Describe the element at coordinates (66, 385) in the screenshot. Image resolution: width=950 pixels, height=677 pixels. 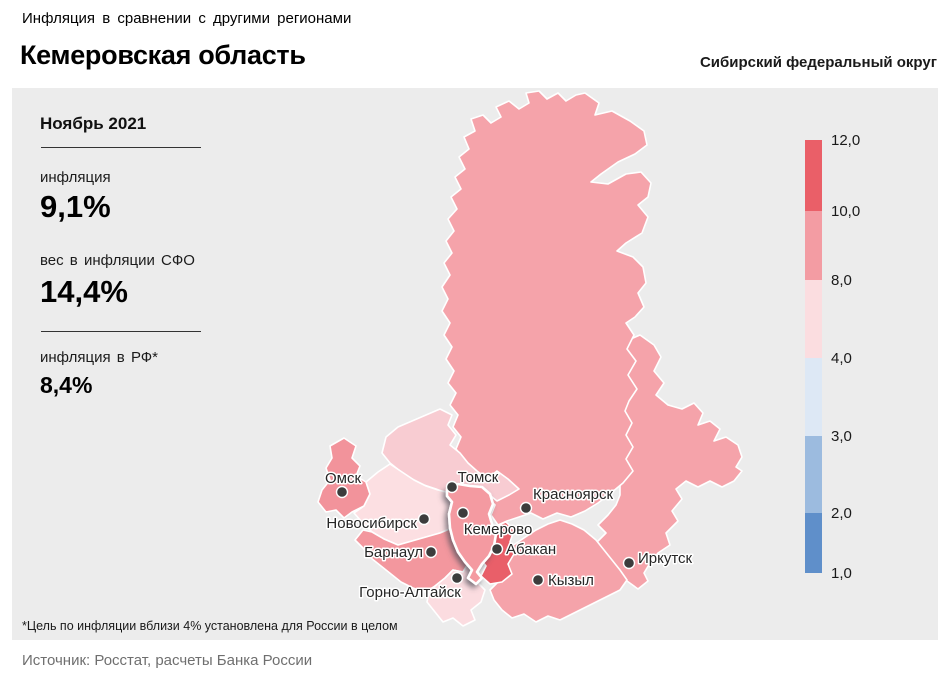
I see `stat-rf-inflation-value: 8,4%` at that location.